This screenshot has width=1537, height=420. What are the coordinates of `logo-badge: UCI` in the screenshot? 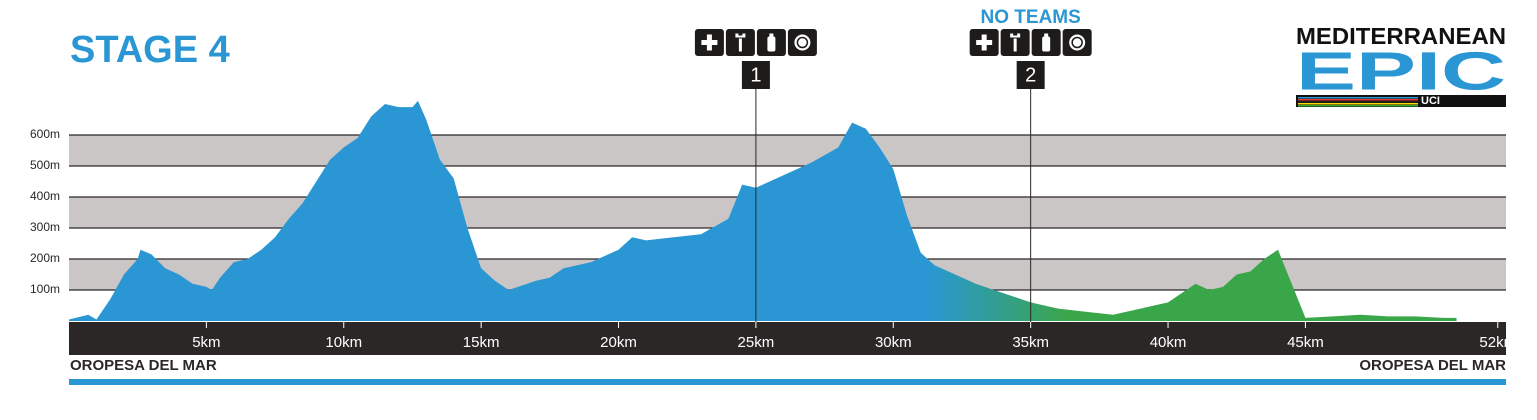 It's located at (1430, 101).